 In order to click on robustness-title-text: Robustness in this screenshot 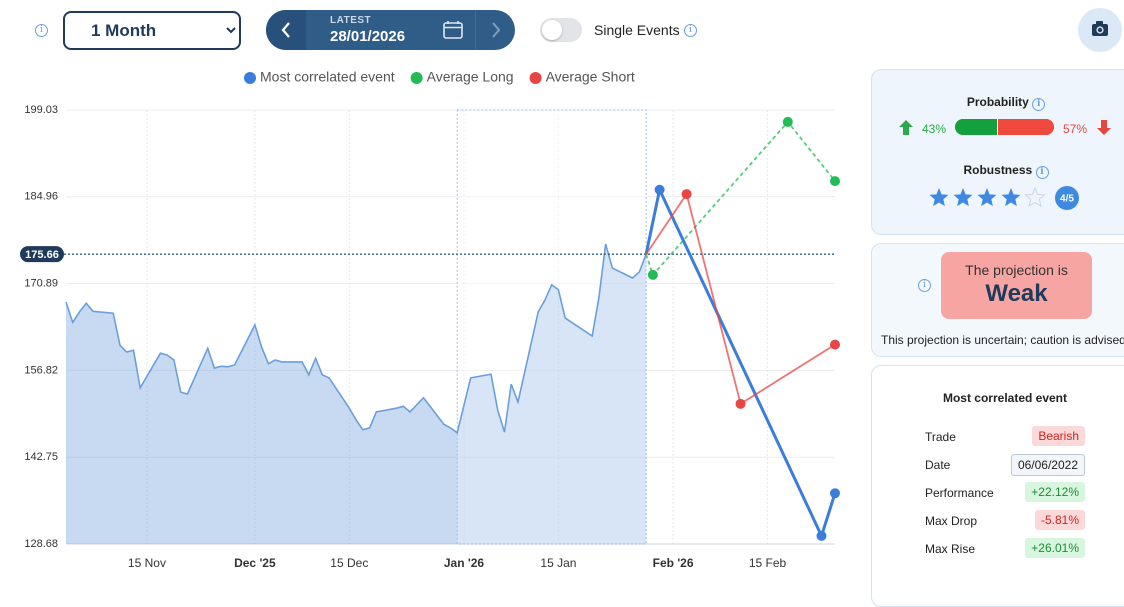, I will do `click(998, 170)`.